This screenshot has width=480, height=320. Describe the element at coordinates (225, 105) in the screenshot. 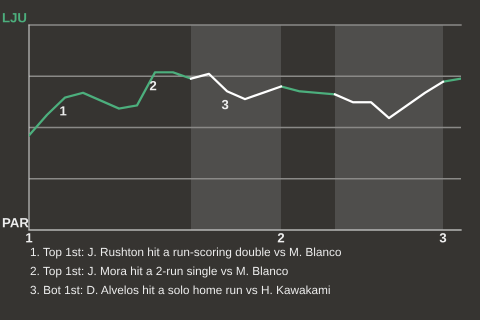

I see `annotation: 3` at that location.